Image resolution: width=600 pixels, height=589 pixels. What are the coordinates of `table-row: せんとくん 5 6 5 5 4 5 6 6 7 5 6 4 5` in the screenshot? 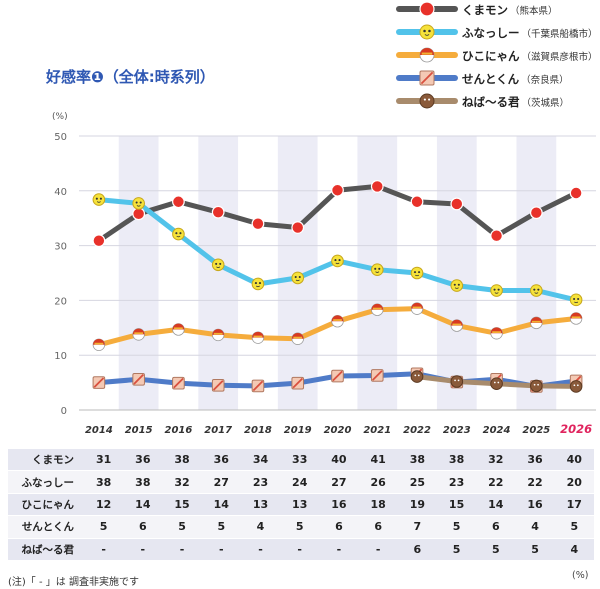 It's located at (301, 527).